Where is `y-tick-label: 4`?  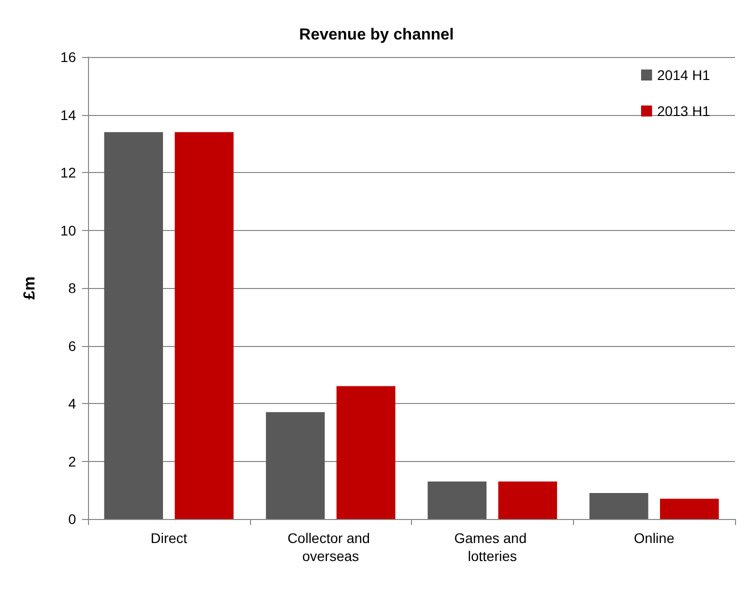
y-tick-label: 4 is located at coordinates (72, 404).